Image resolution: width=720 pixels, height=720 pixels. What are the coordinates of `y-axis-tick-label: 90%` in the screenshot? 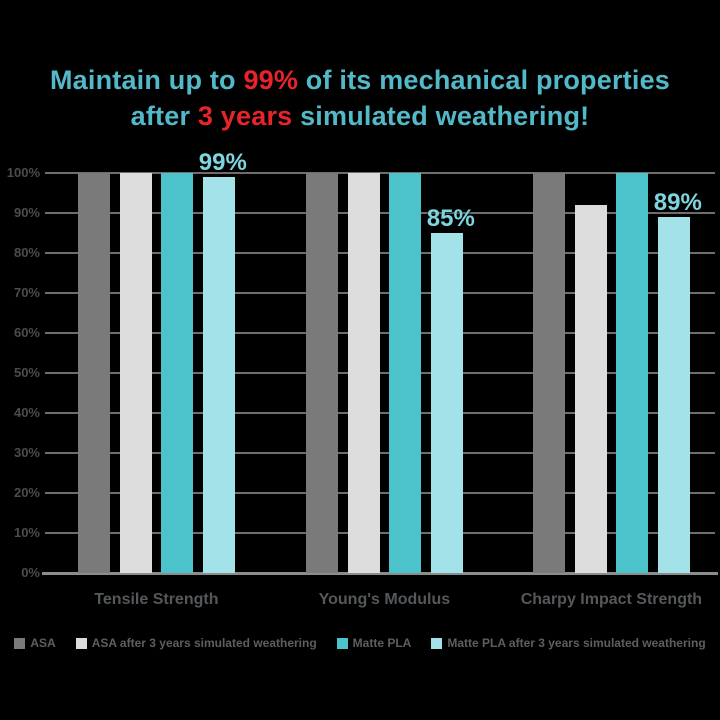 It's located at (26, 212).